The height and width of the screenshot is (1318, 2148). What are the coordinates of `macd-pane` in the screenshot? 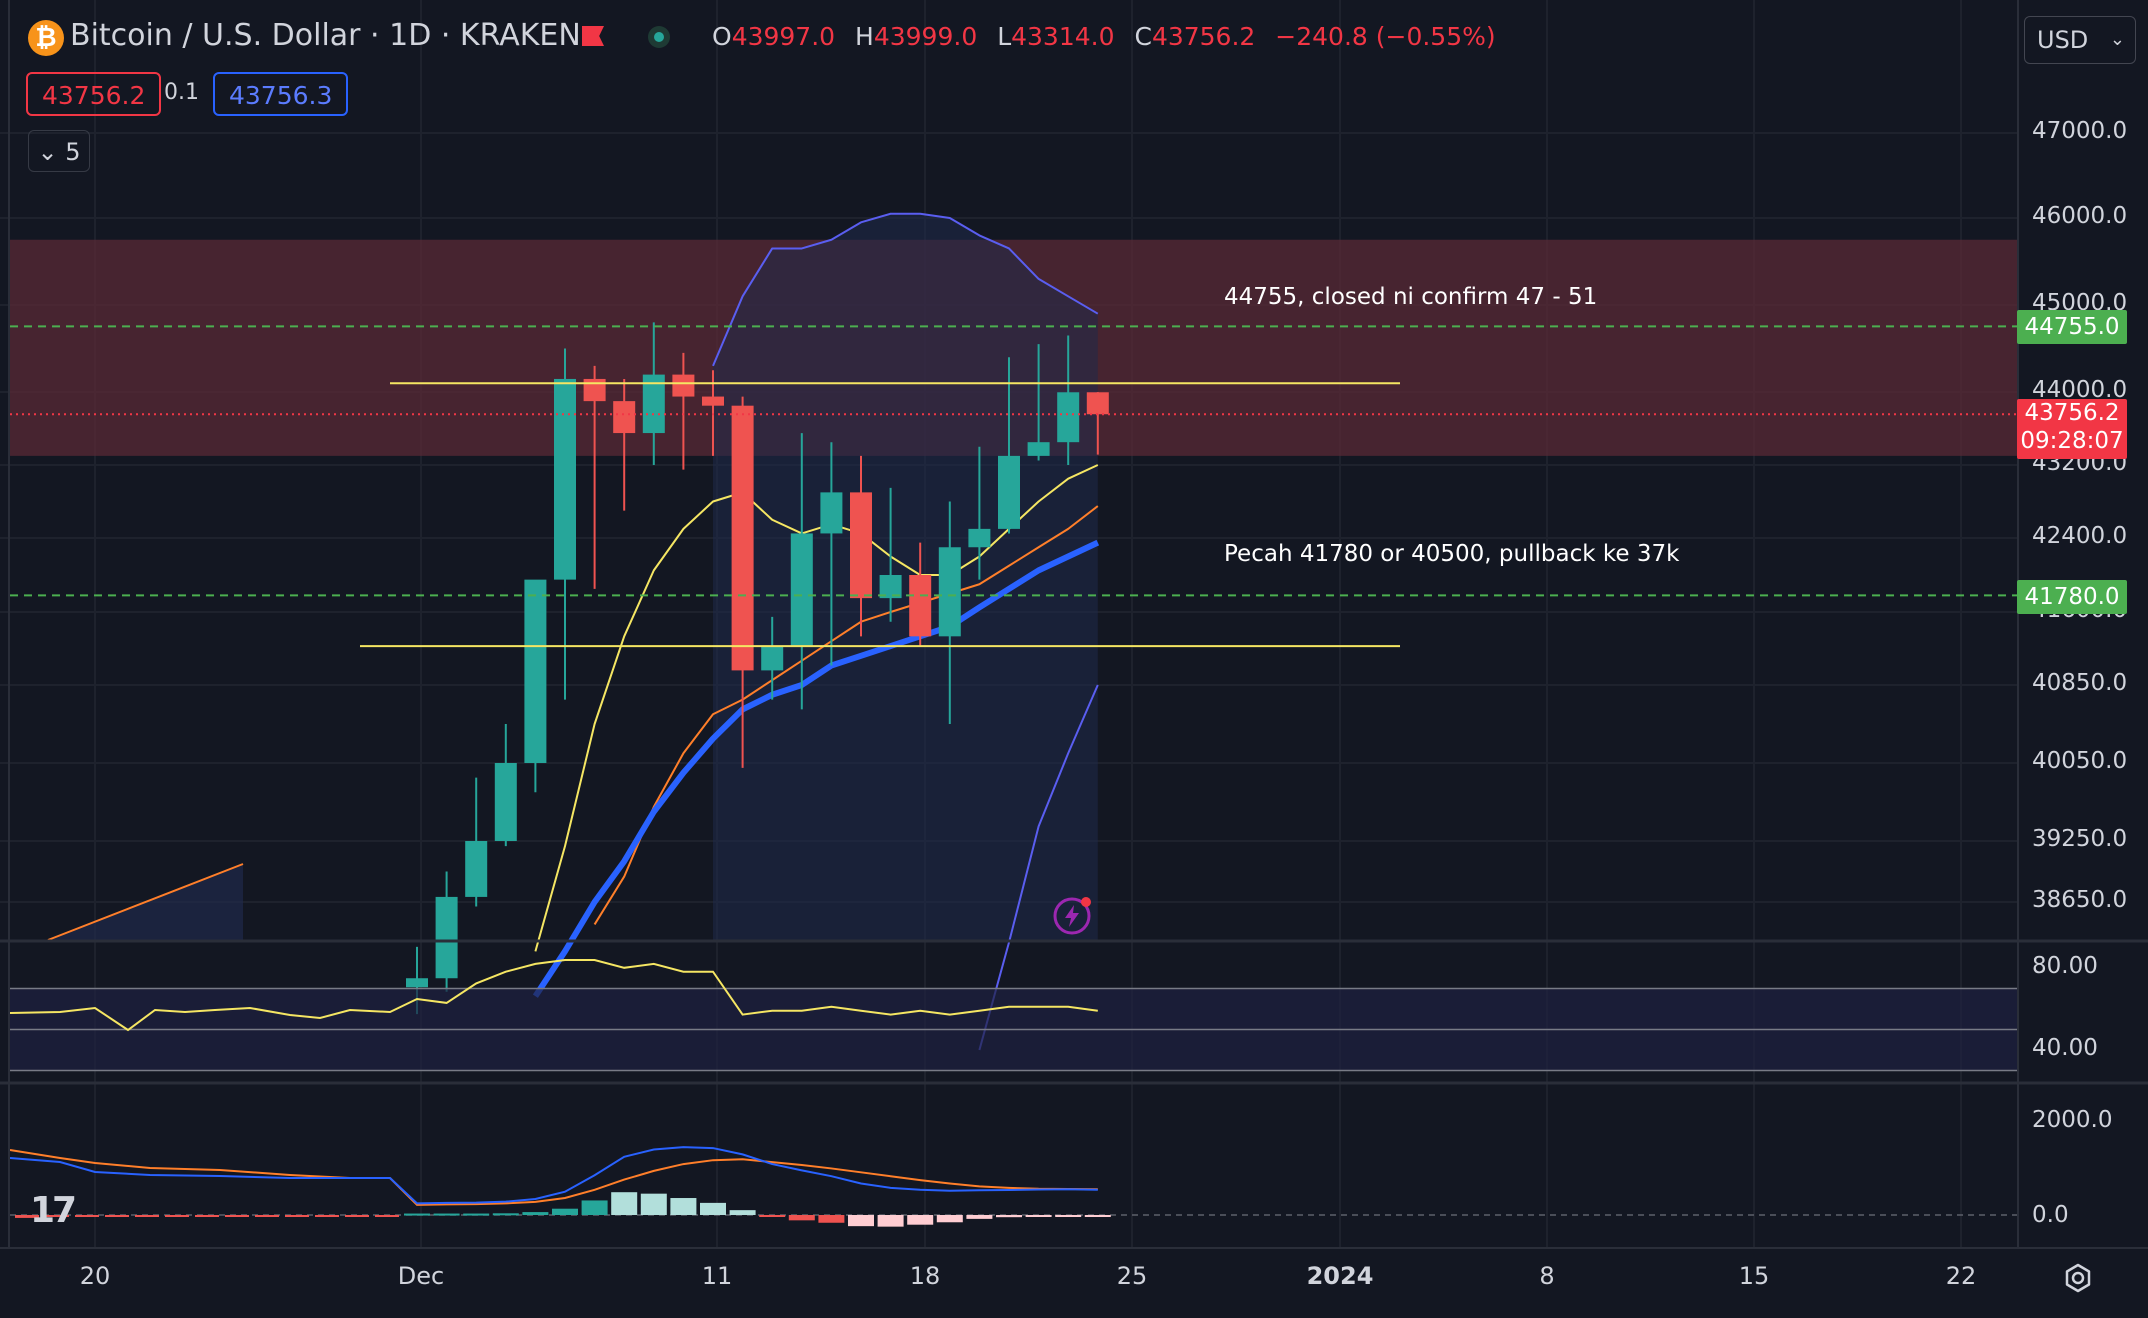 It's located at (1013, 1186).